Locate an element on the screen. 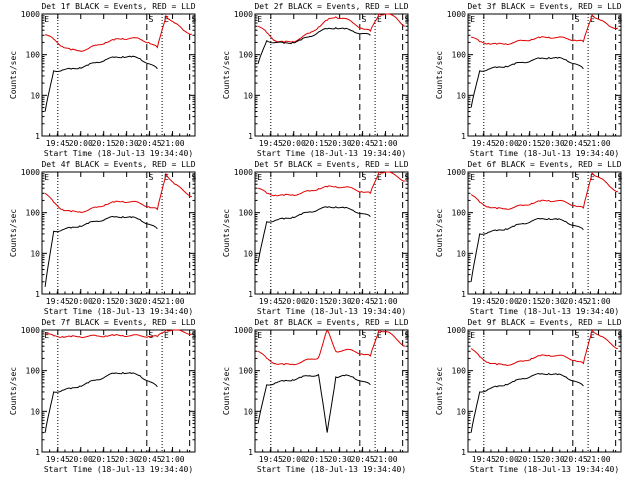 The width and height of the screenshot is (640, 480). panel-title: Det 3f BLACK = Events, RED = LLD is located at coordinates (544, 6).